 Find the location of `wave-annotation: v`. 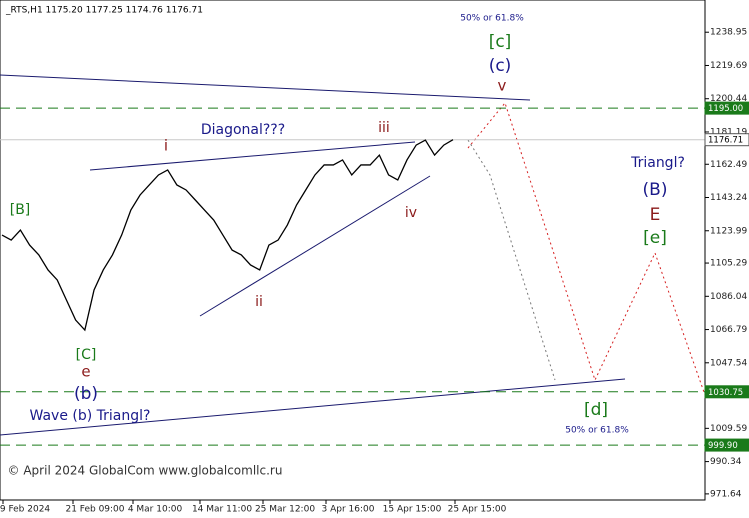

wave-annotation: v is located at coordinates (502, 86).